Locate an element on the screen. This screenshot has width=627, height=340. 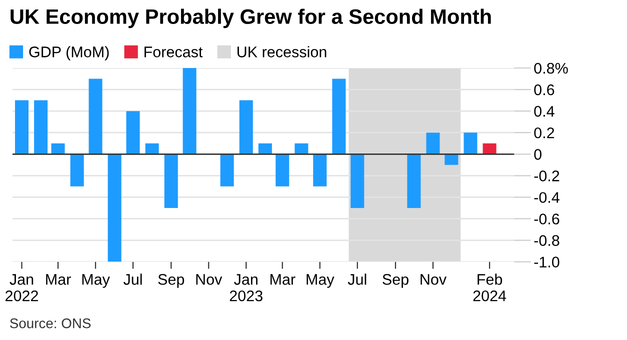
x-tick-label: Jan 2022 is located at coordinates (22, 288).